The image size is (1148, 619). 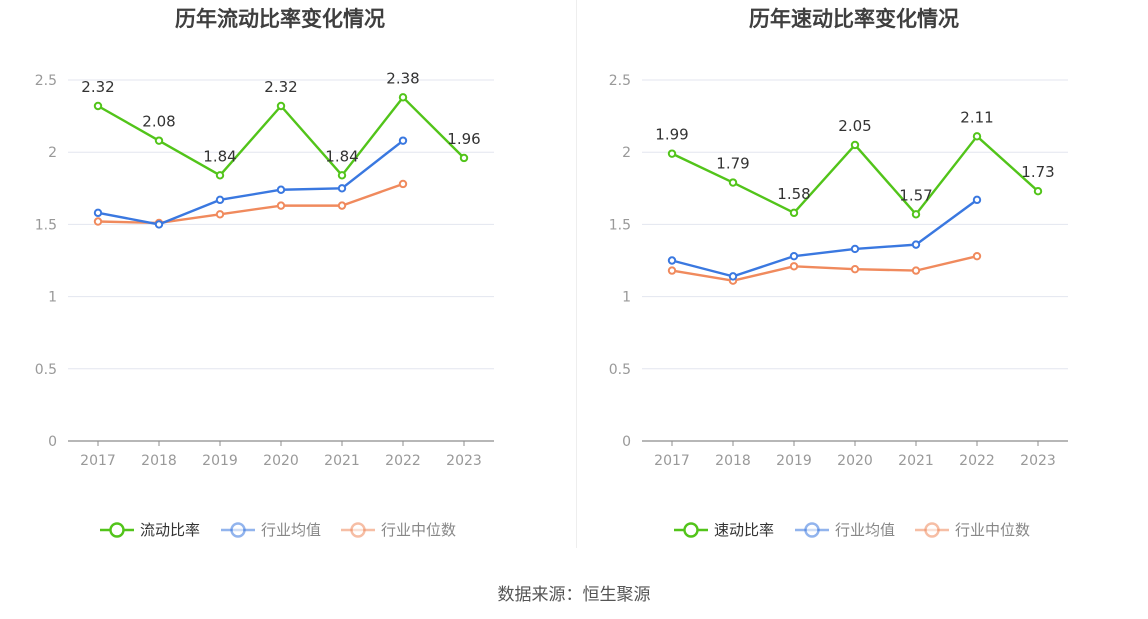 What do you see at coordinates (463, 139) in the screenshot?
I see `data-label: 1.96` at bounding box center [463, 139].